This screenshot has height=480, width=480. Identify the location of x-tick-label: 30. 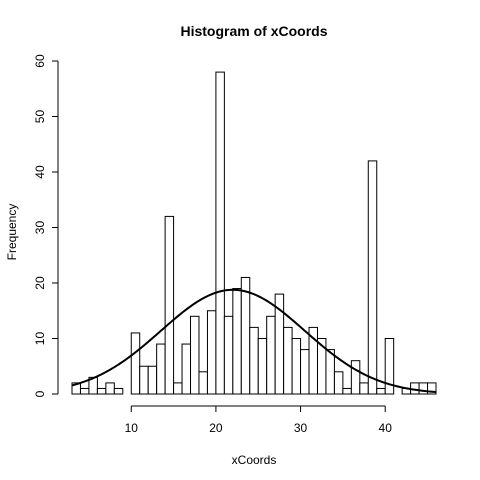
(301, 428).